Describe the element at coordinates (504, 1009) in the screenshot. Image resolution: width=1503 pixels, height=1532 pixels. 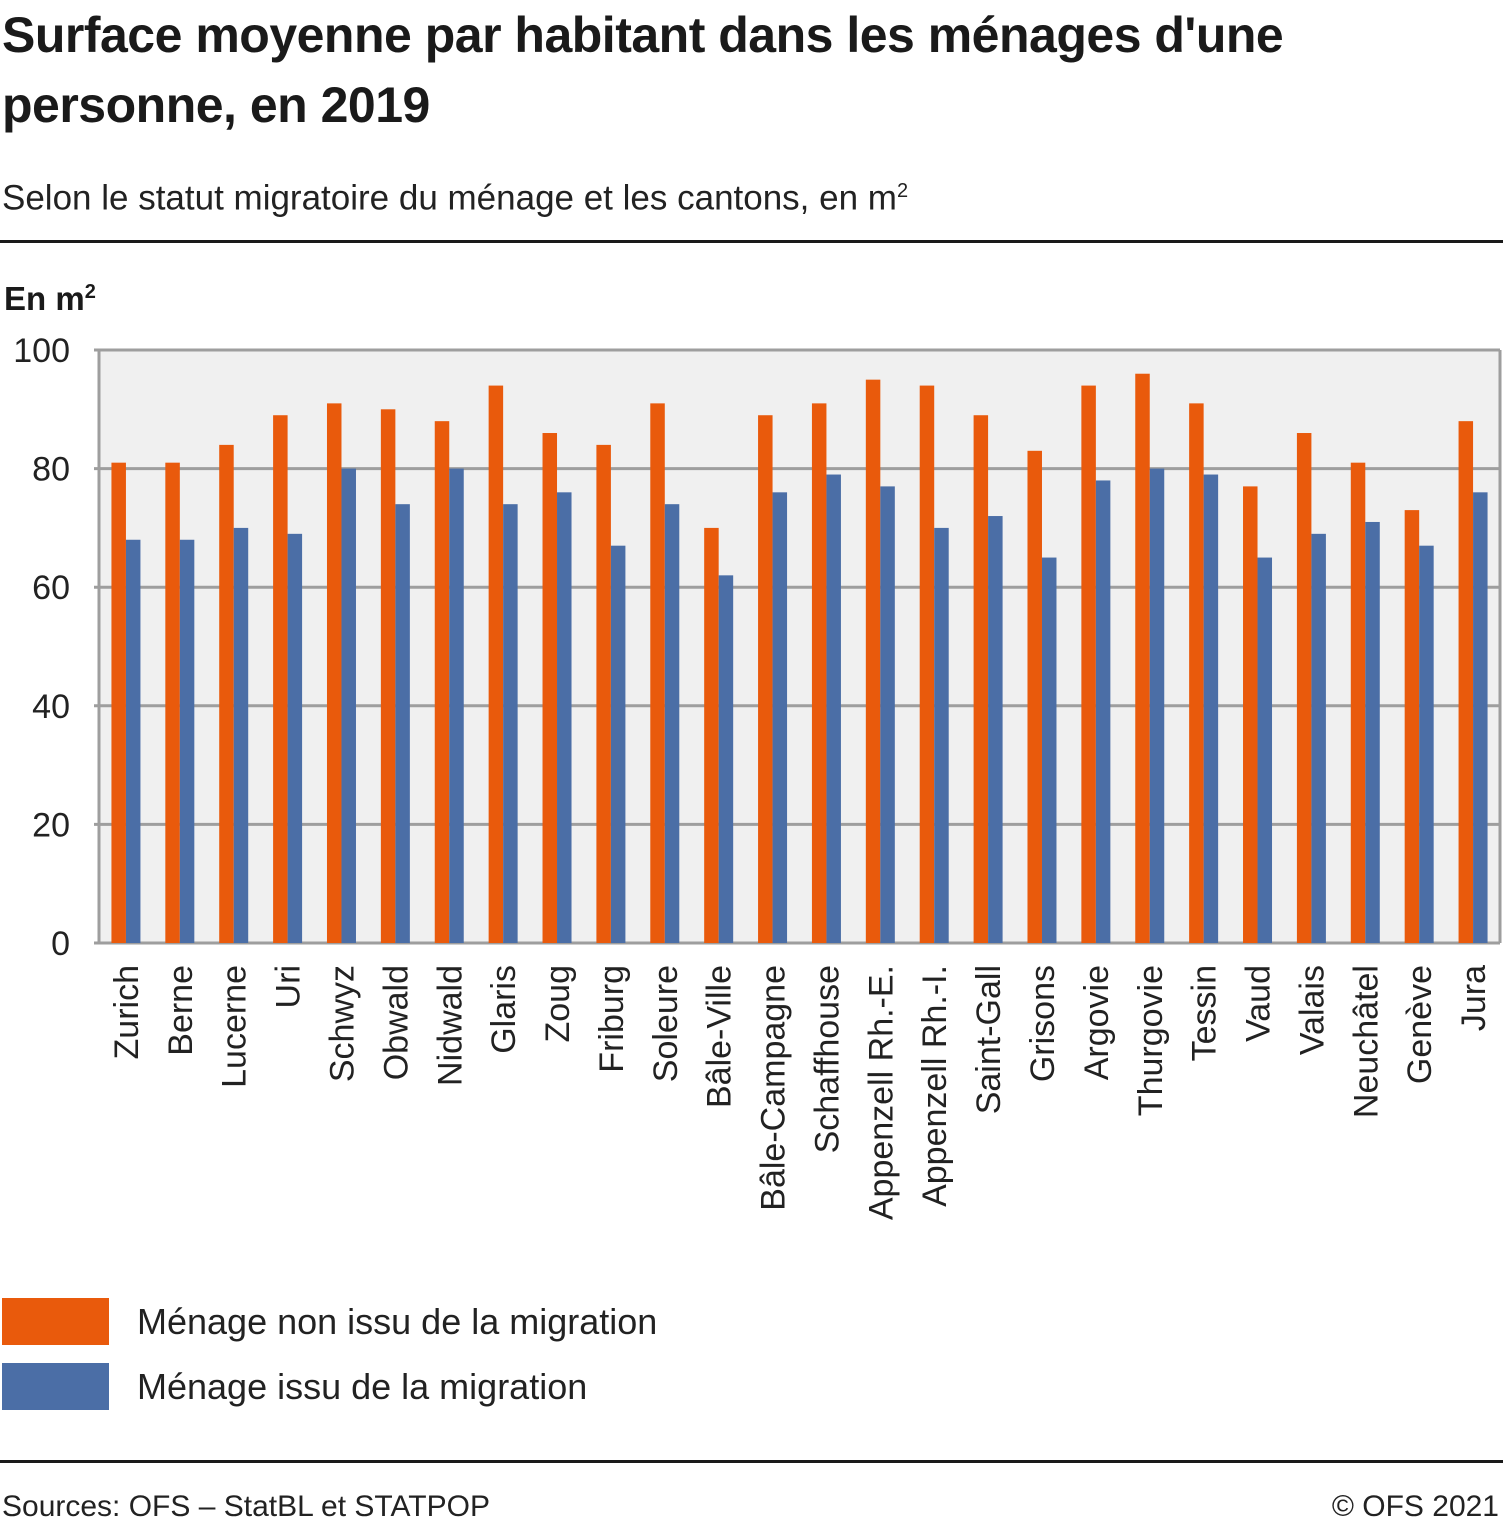
I see `x-tick-label: Glaris` at that location.